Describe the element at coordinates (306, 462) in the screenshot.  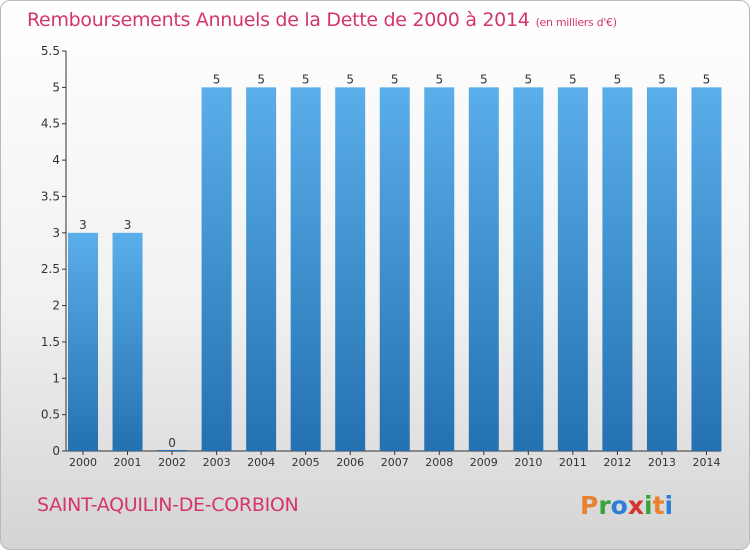
I see `x-tick-label: 2005` at that location.